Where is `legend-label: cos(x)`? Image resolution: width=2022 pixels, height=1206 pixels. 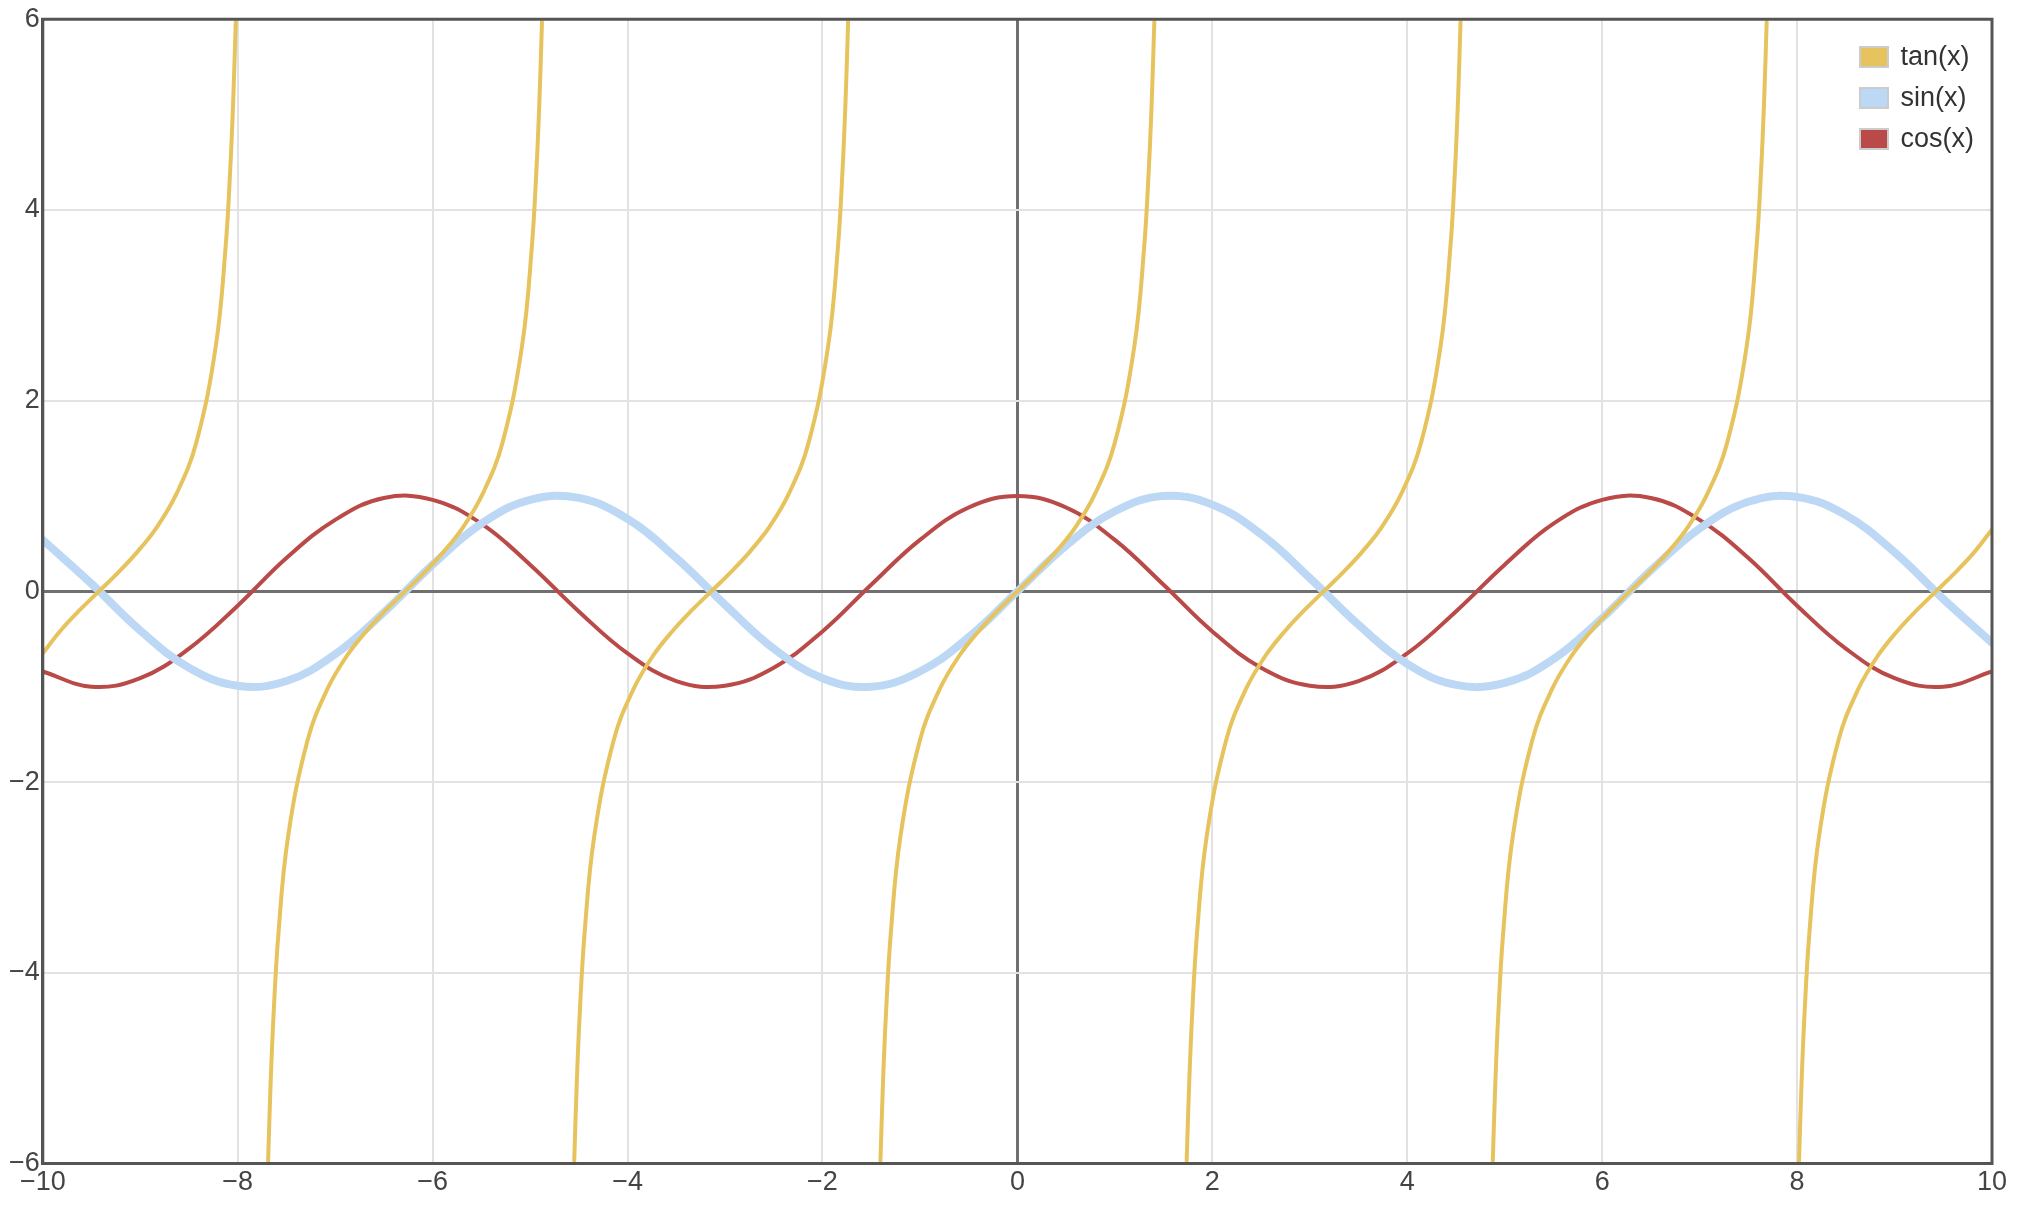 legend-label: cos(x) is located at coordinates (1937, 139).